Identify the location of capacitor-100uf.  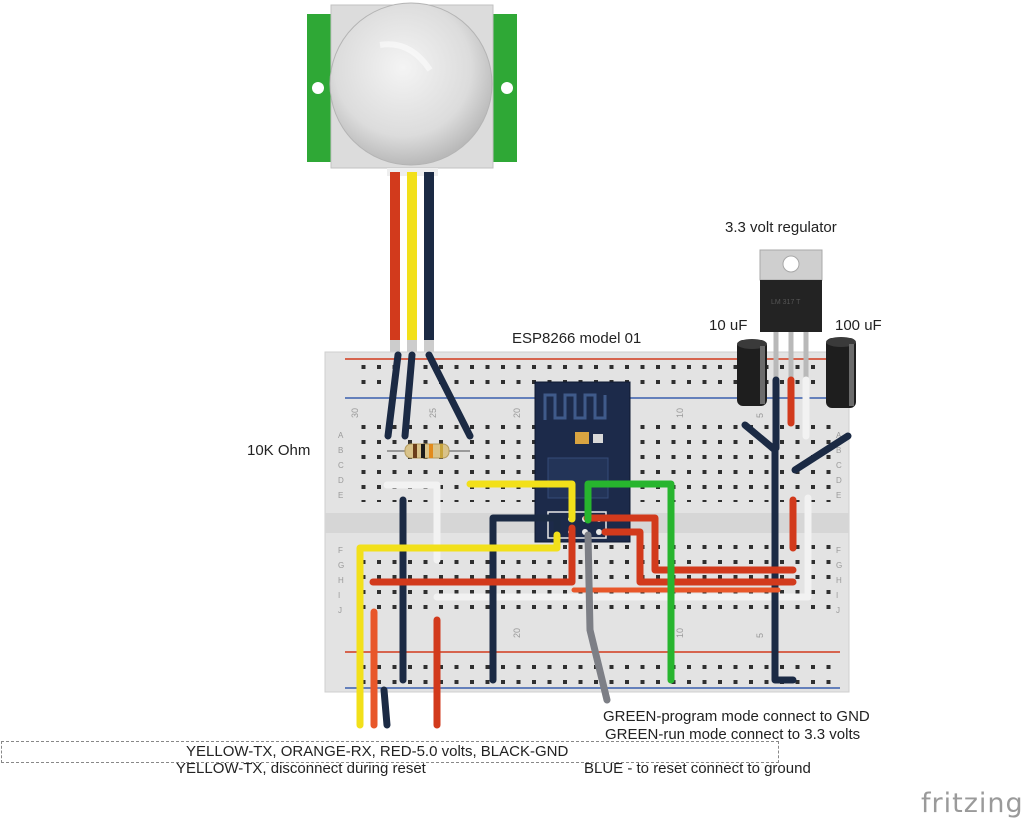
(841, 372).